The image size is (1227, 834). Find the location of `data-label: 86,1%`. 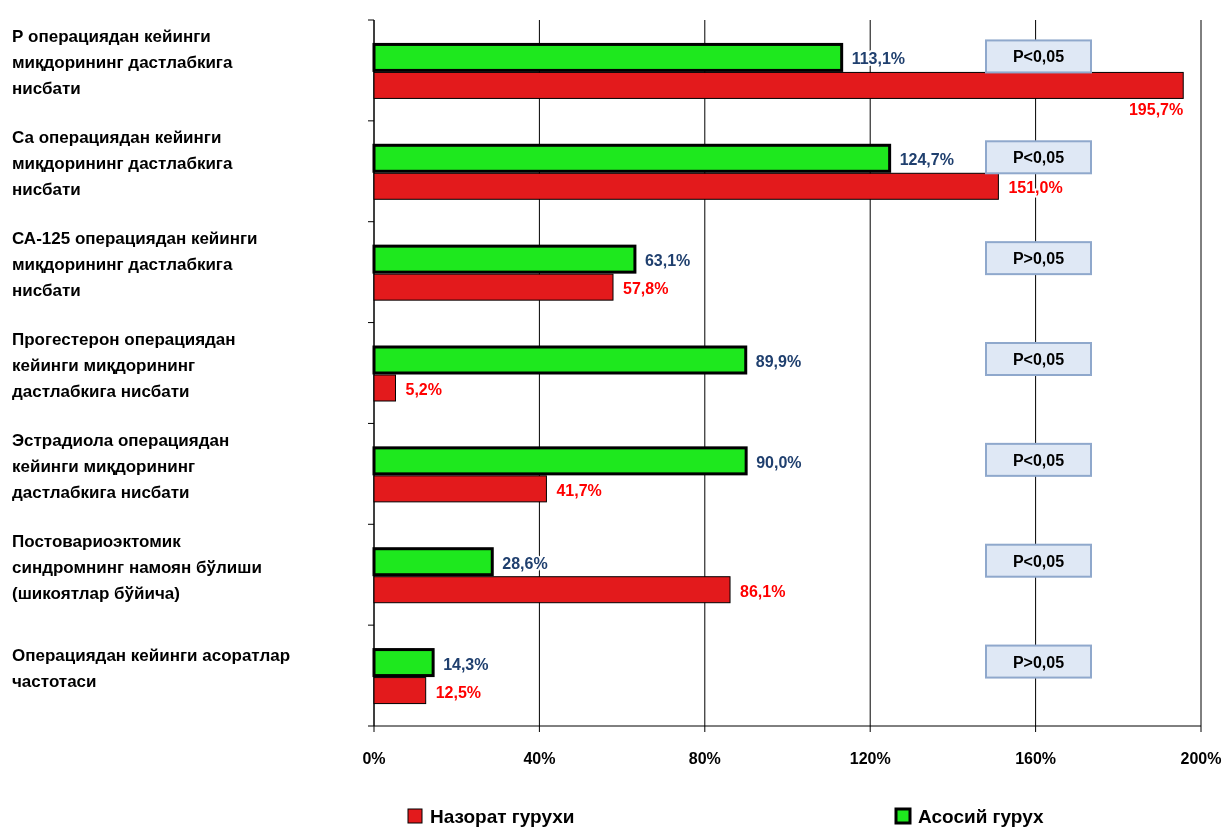

data-label: 86,1% is located at coordinates (763, 591).